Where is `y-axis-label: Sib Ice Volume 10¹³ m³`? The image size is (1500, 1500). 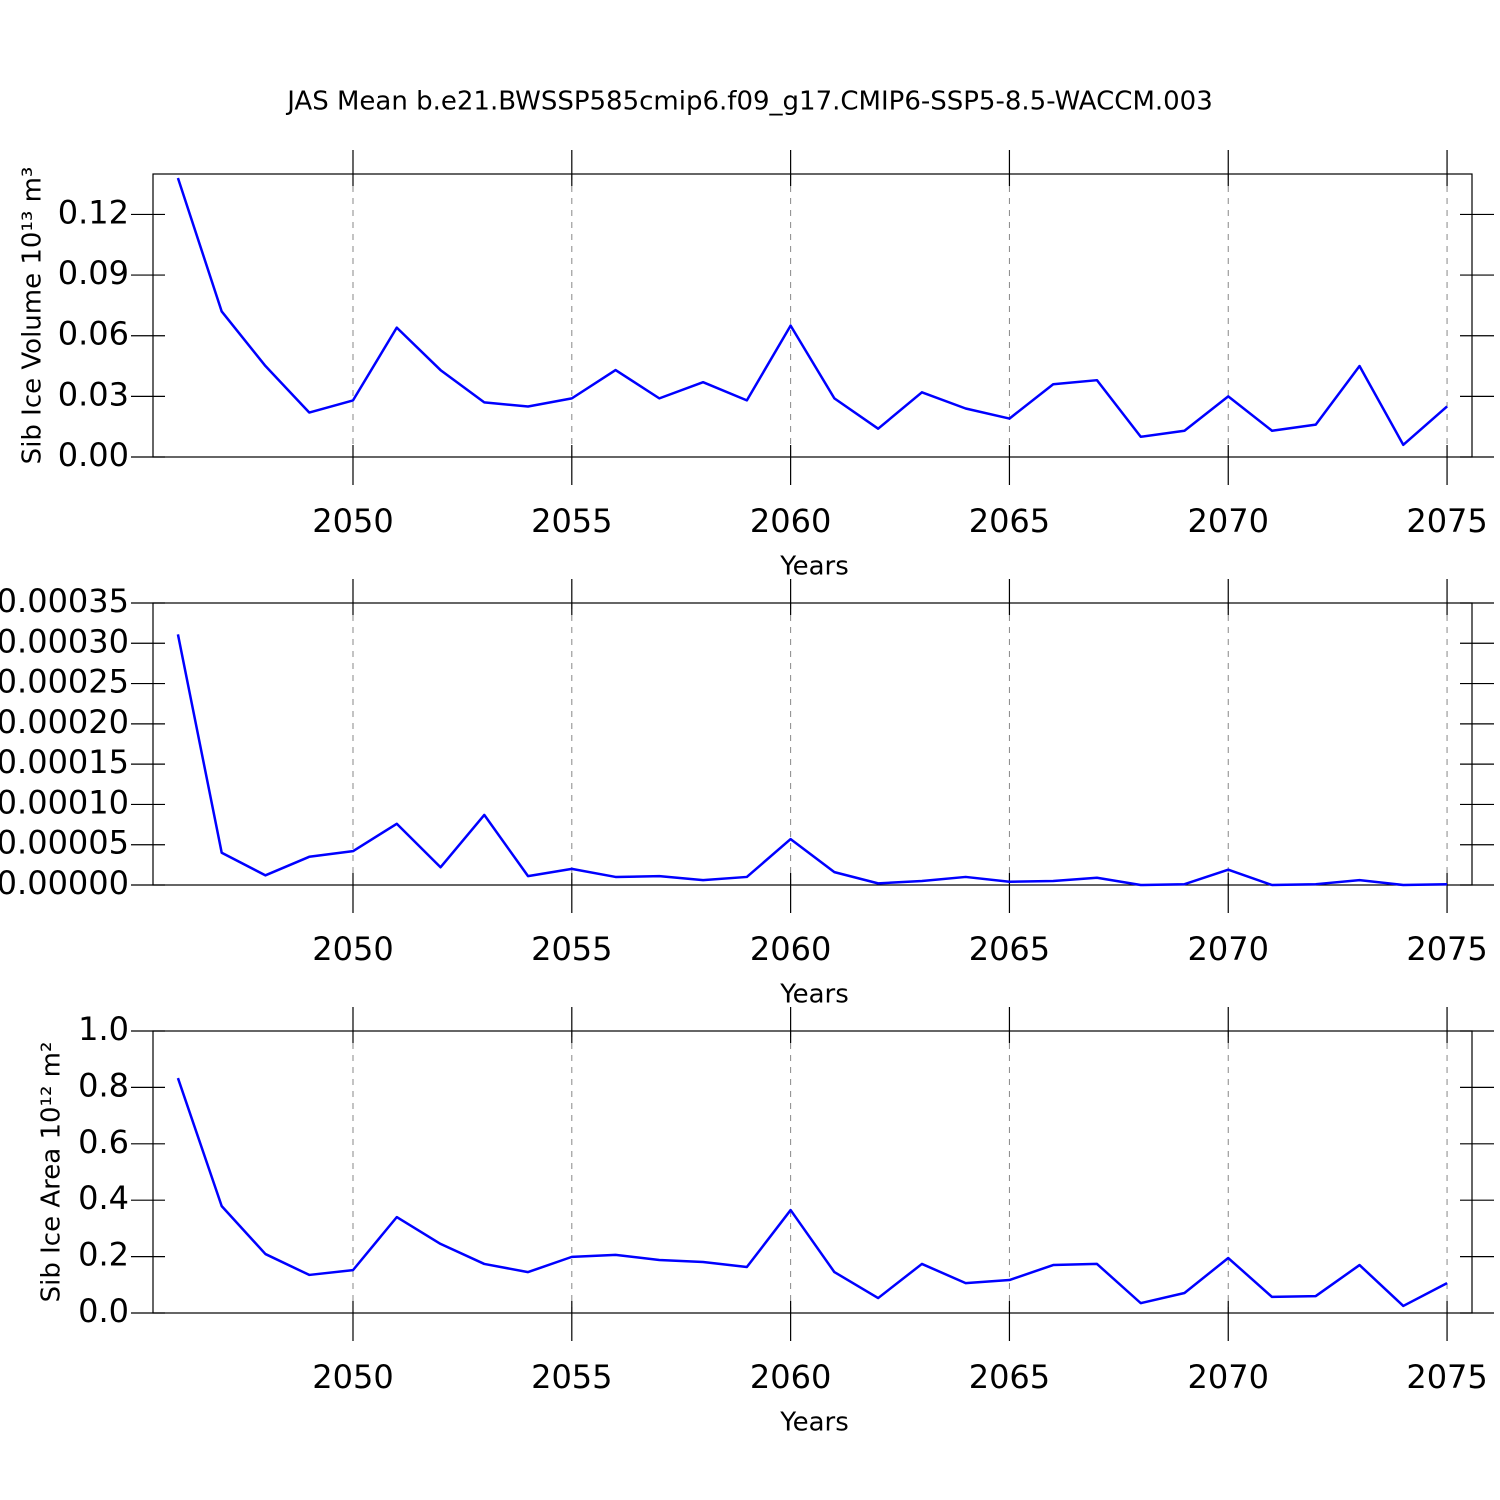 y-axis-label: Sib Ice Volume 10¹³ m³ is located at coordinates (33, 316).